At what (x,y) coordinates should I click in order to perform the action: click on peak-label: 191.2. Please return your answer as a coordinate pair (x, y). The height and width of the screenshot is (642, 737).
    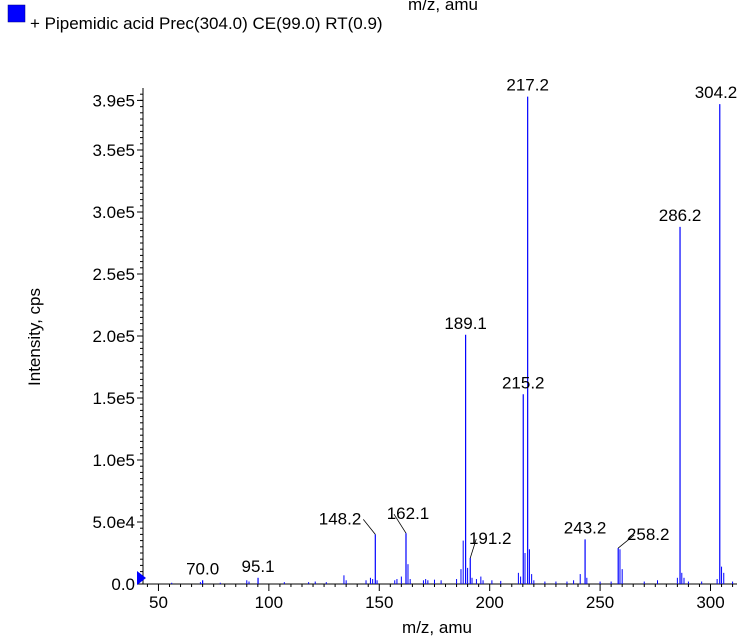
    Looking at the image, I should click on (490, 538).